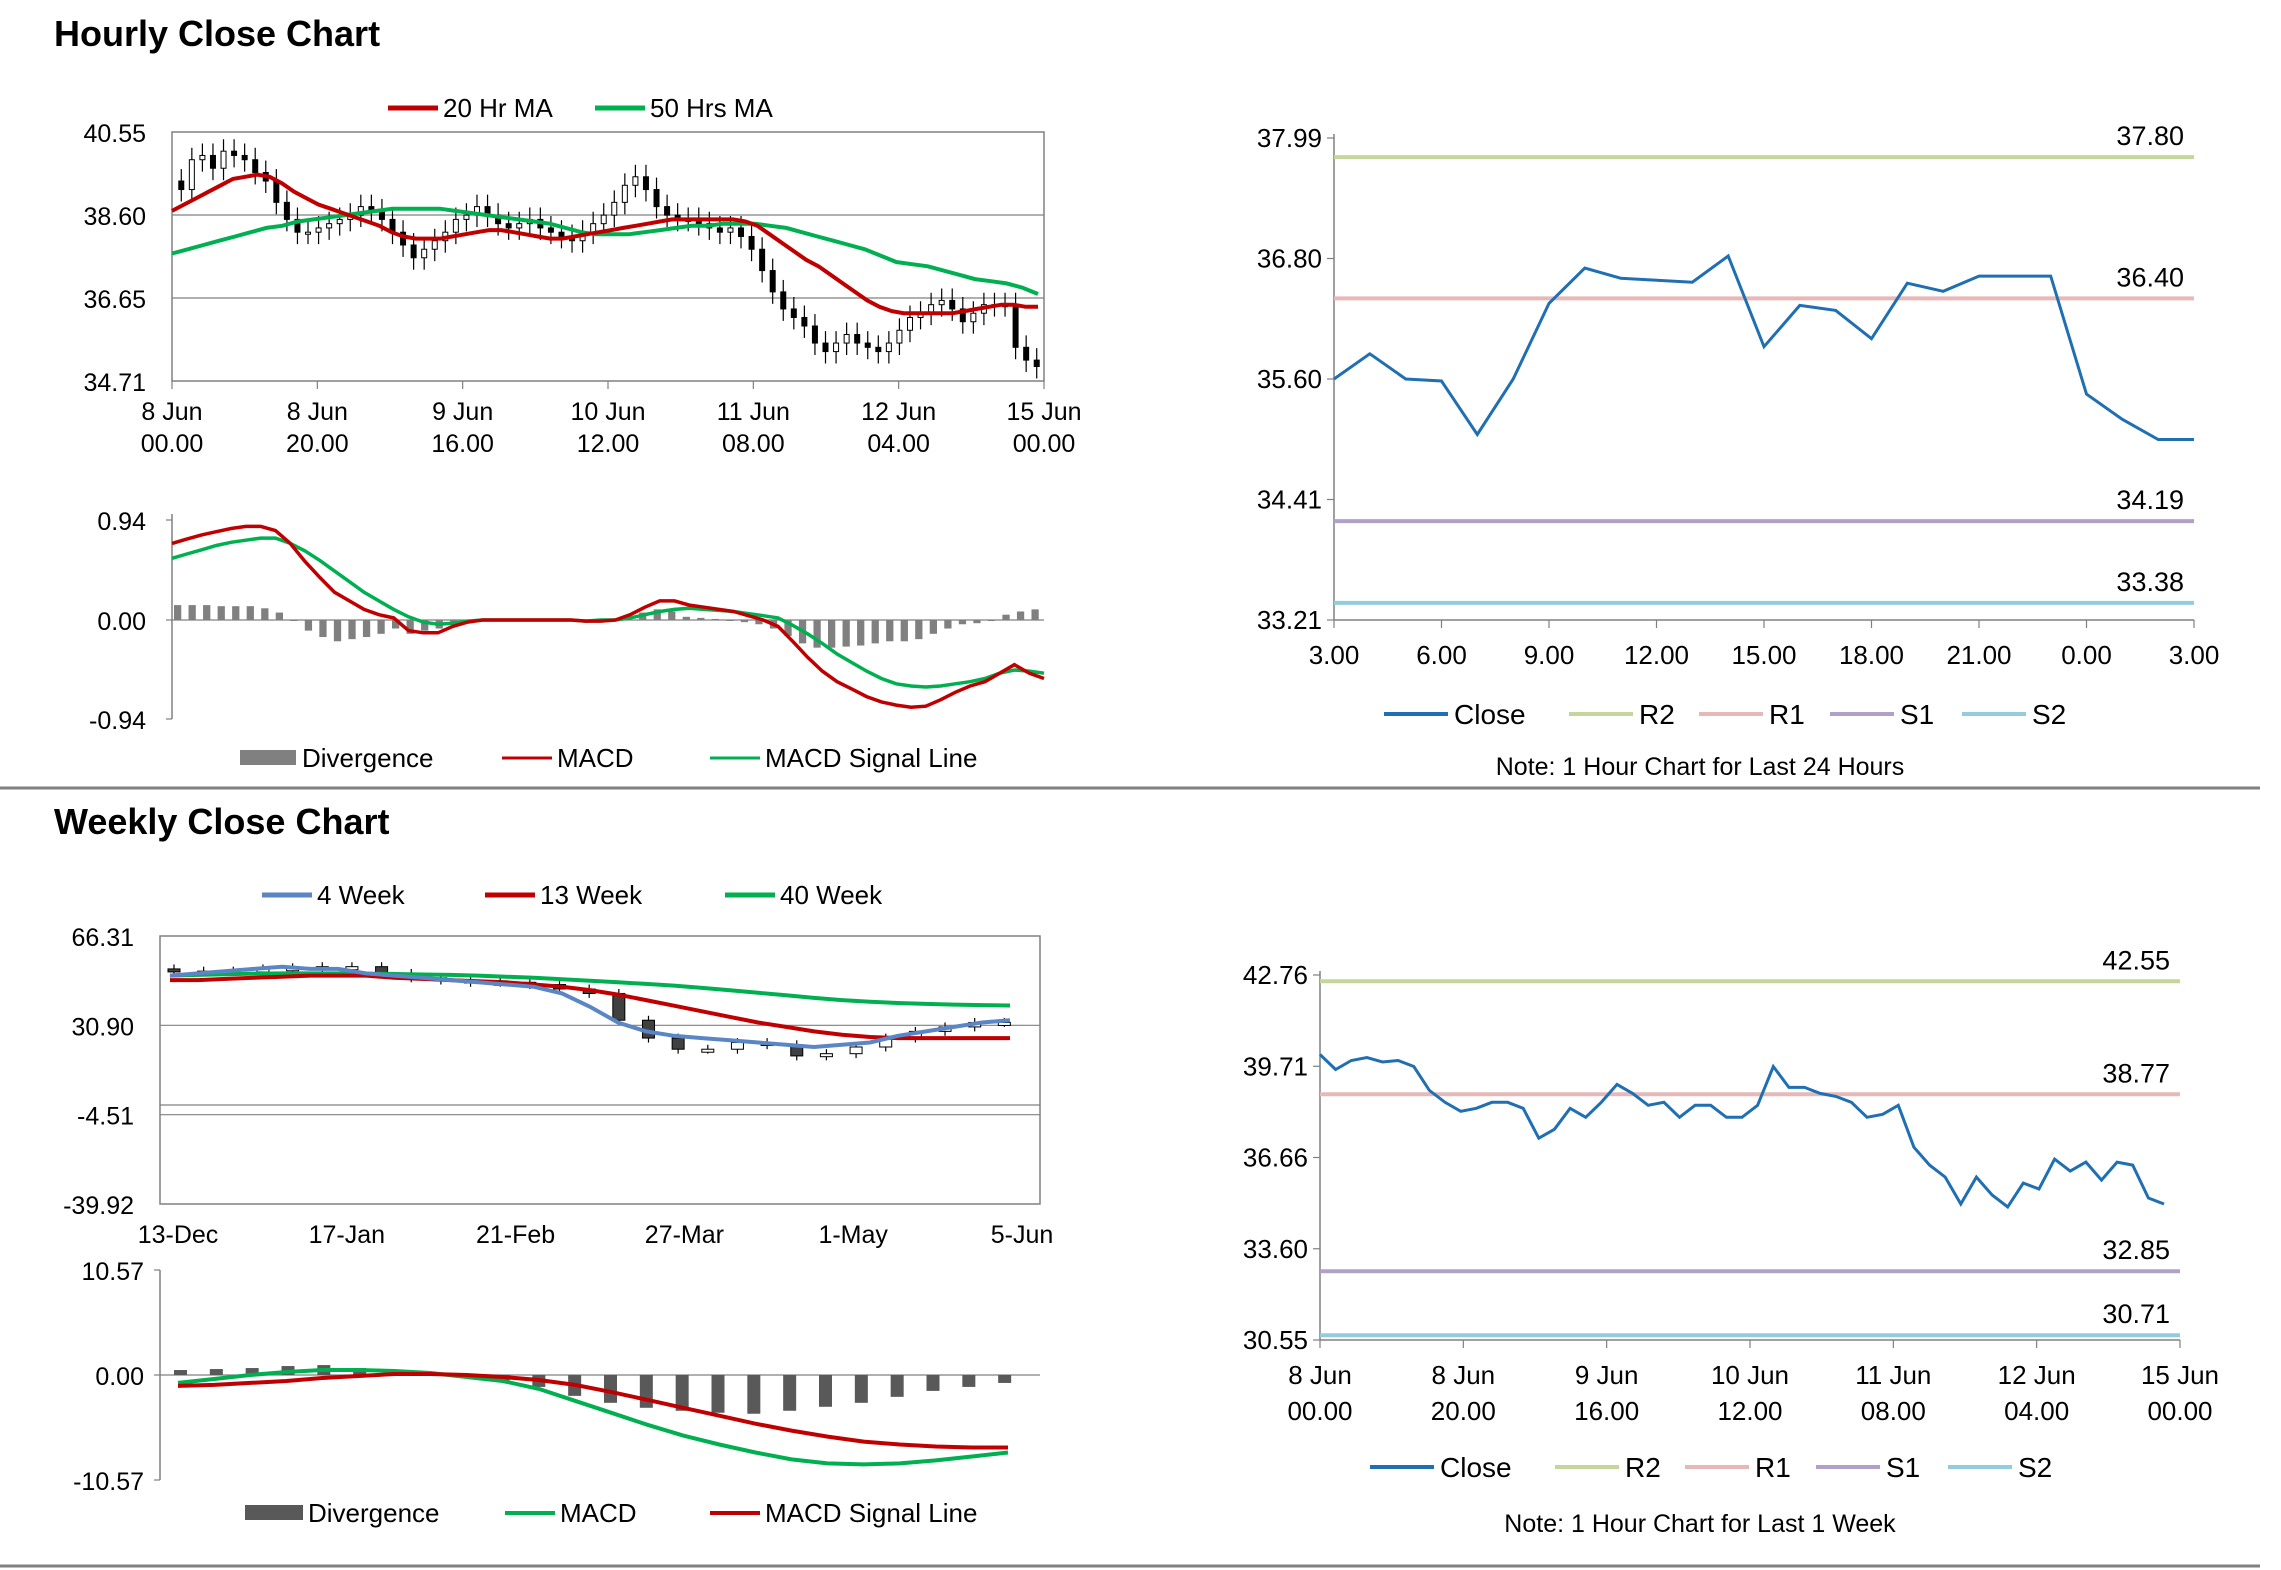 Image resolution: width=2281 pixels, height=1570 pixels. Describe the element at coordinates (102, 1027) in the screenshot. I see `y-tick-label: 30.90` at that location.